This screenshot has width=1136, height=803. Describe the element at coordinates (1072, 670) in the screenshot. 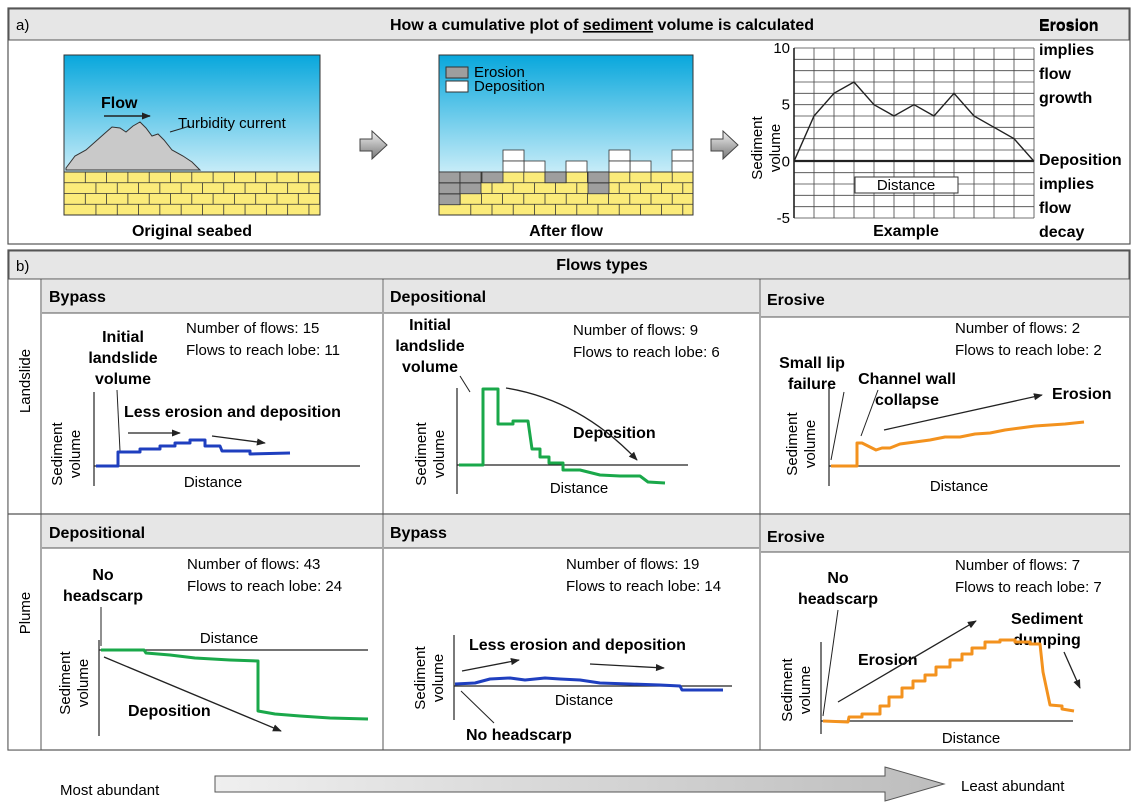

I see `dumping-arrow` at that location.